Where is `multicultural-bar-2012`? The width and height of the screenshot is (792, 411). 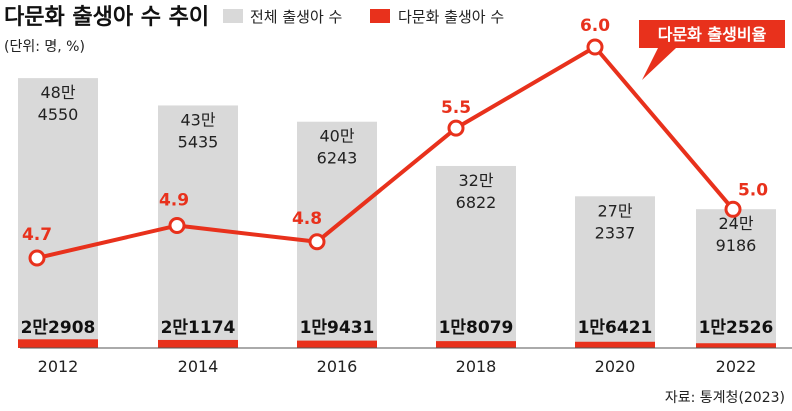
multicultural-bar-2012 is located at coordinates (58, 343).